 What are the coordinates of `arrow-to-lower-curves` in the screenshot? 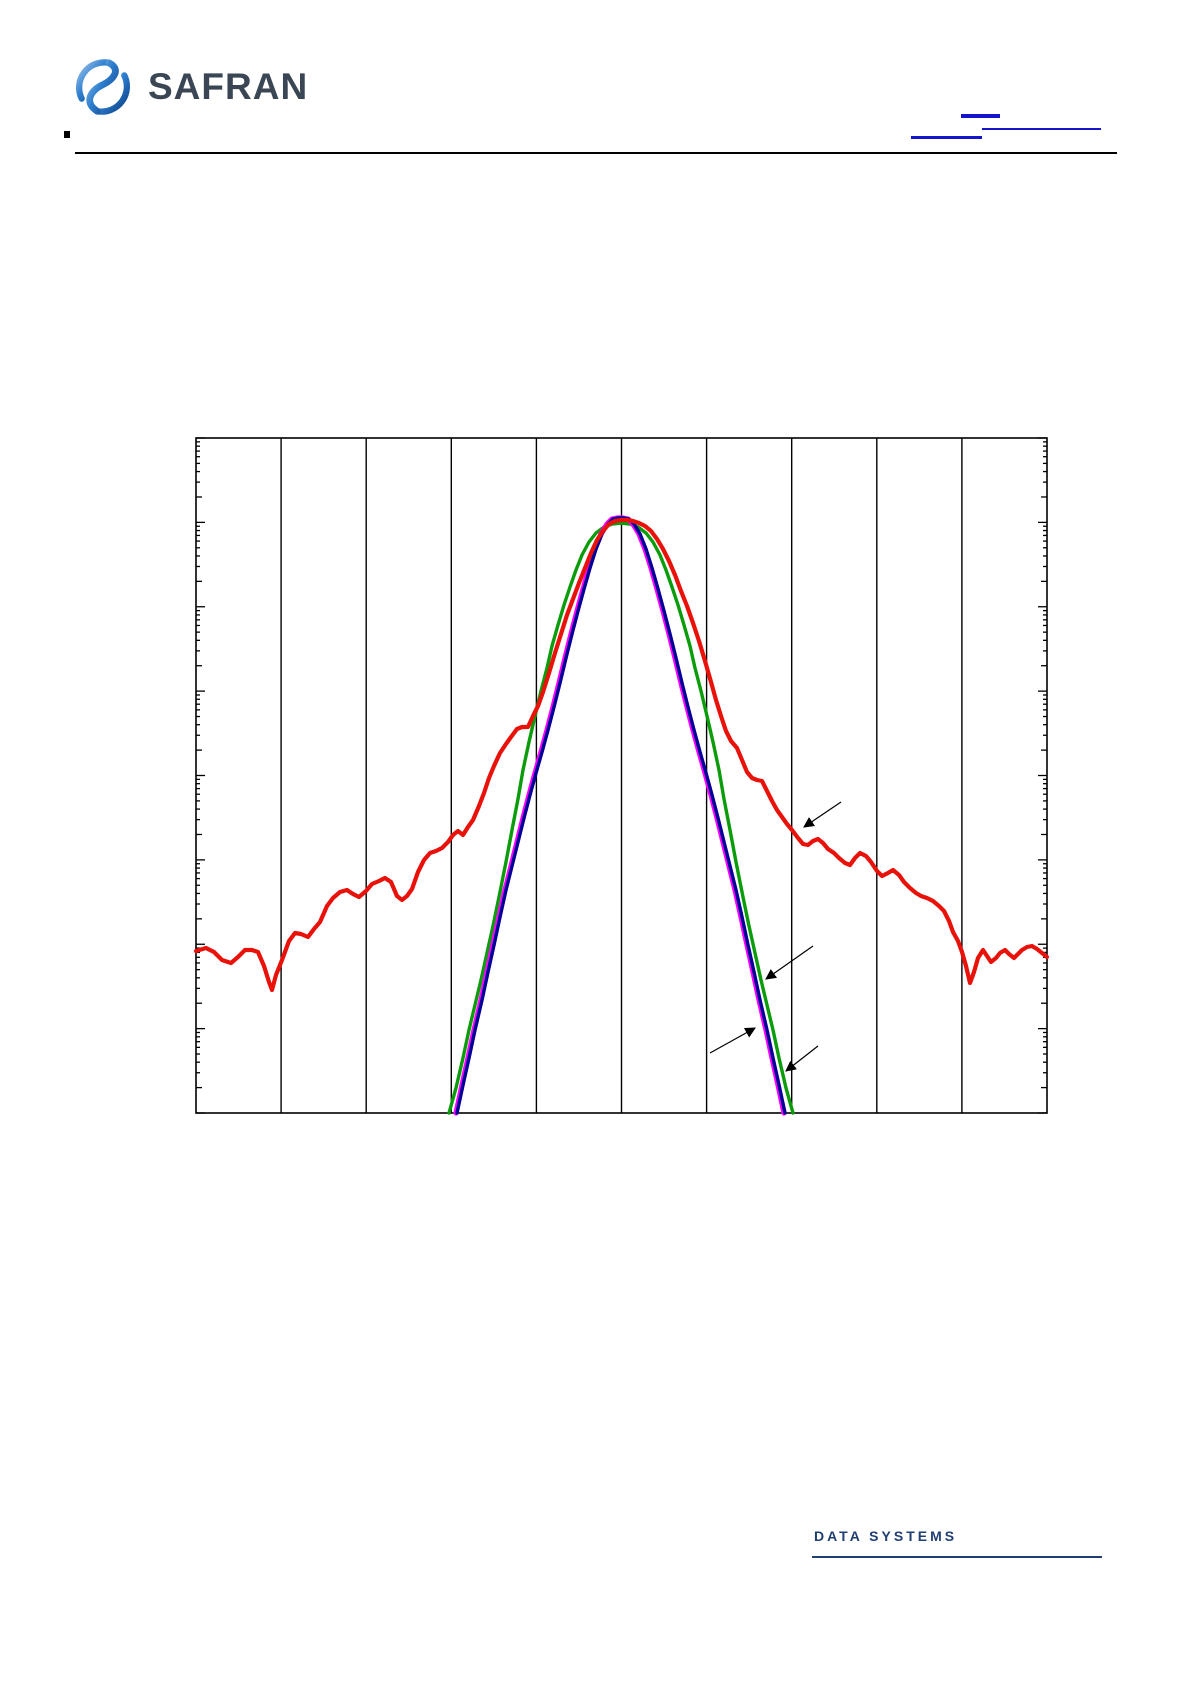 It's located at (802, 1058).